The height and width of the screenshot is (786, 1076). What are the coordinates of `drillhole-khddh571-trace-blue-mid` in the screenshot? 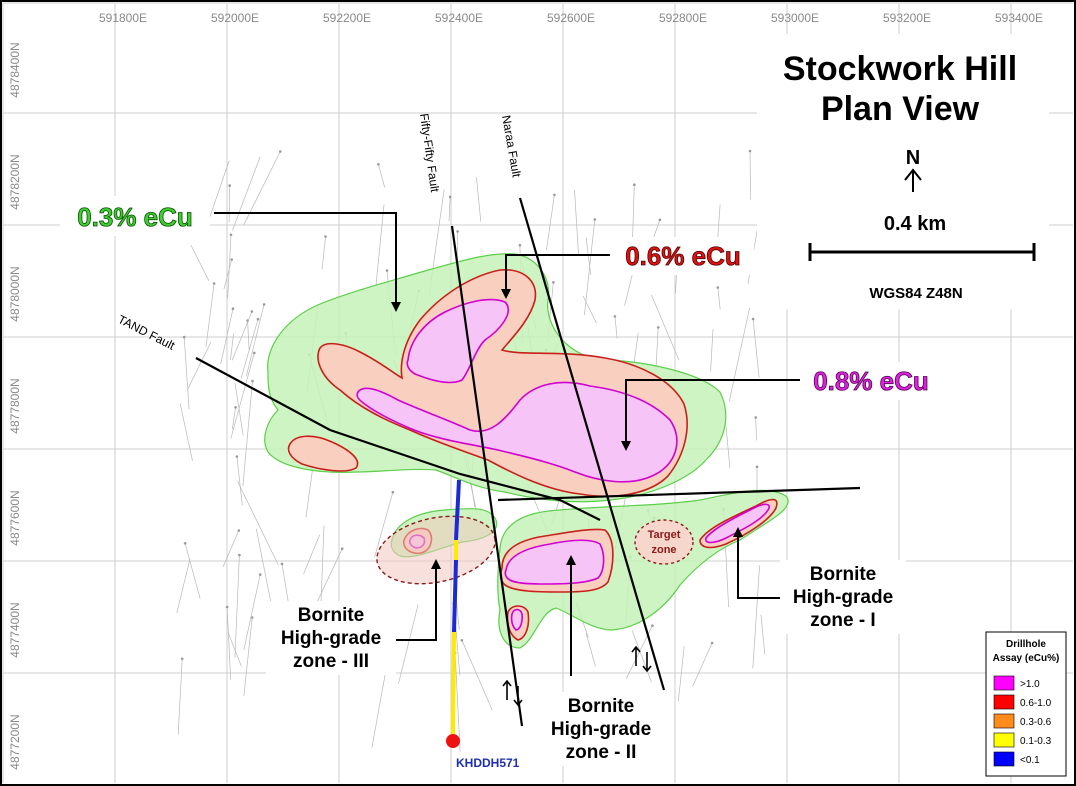 It's located at (455, 596).